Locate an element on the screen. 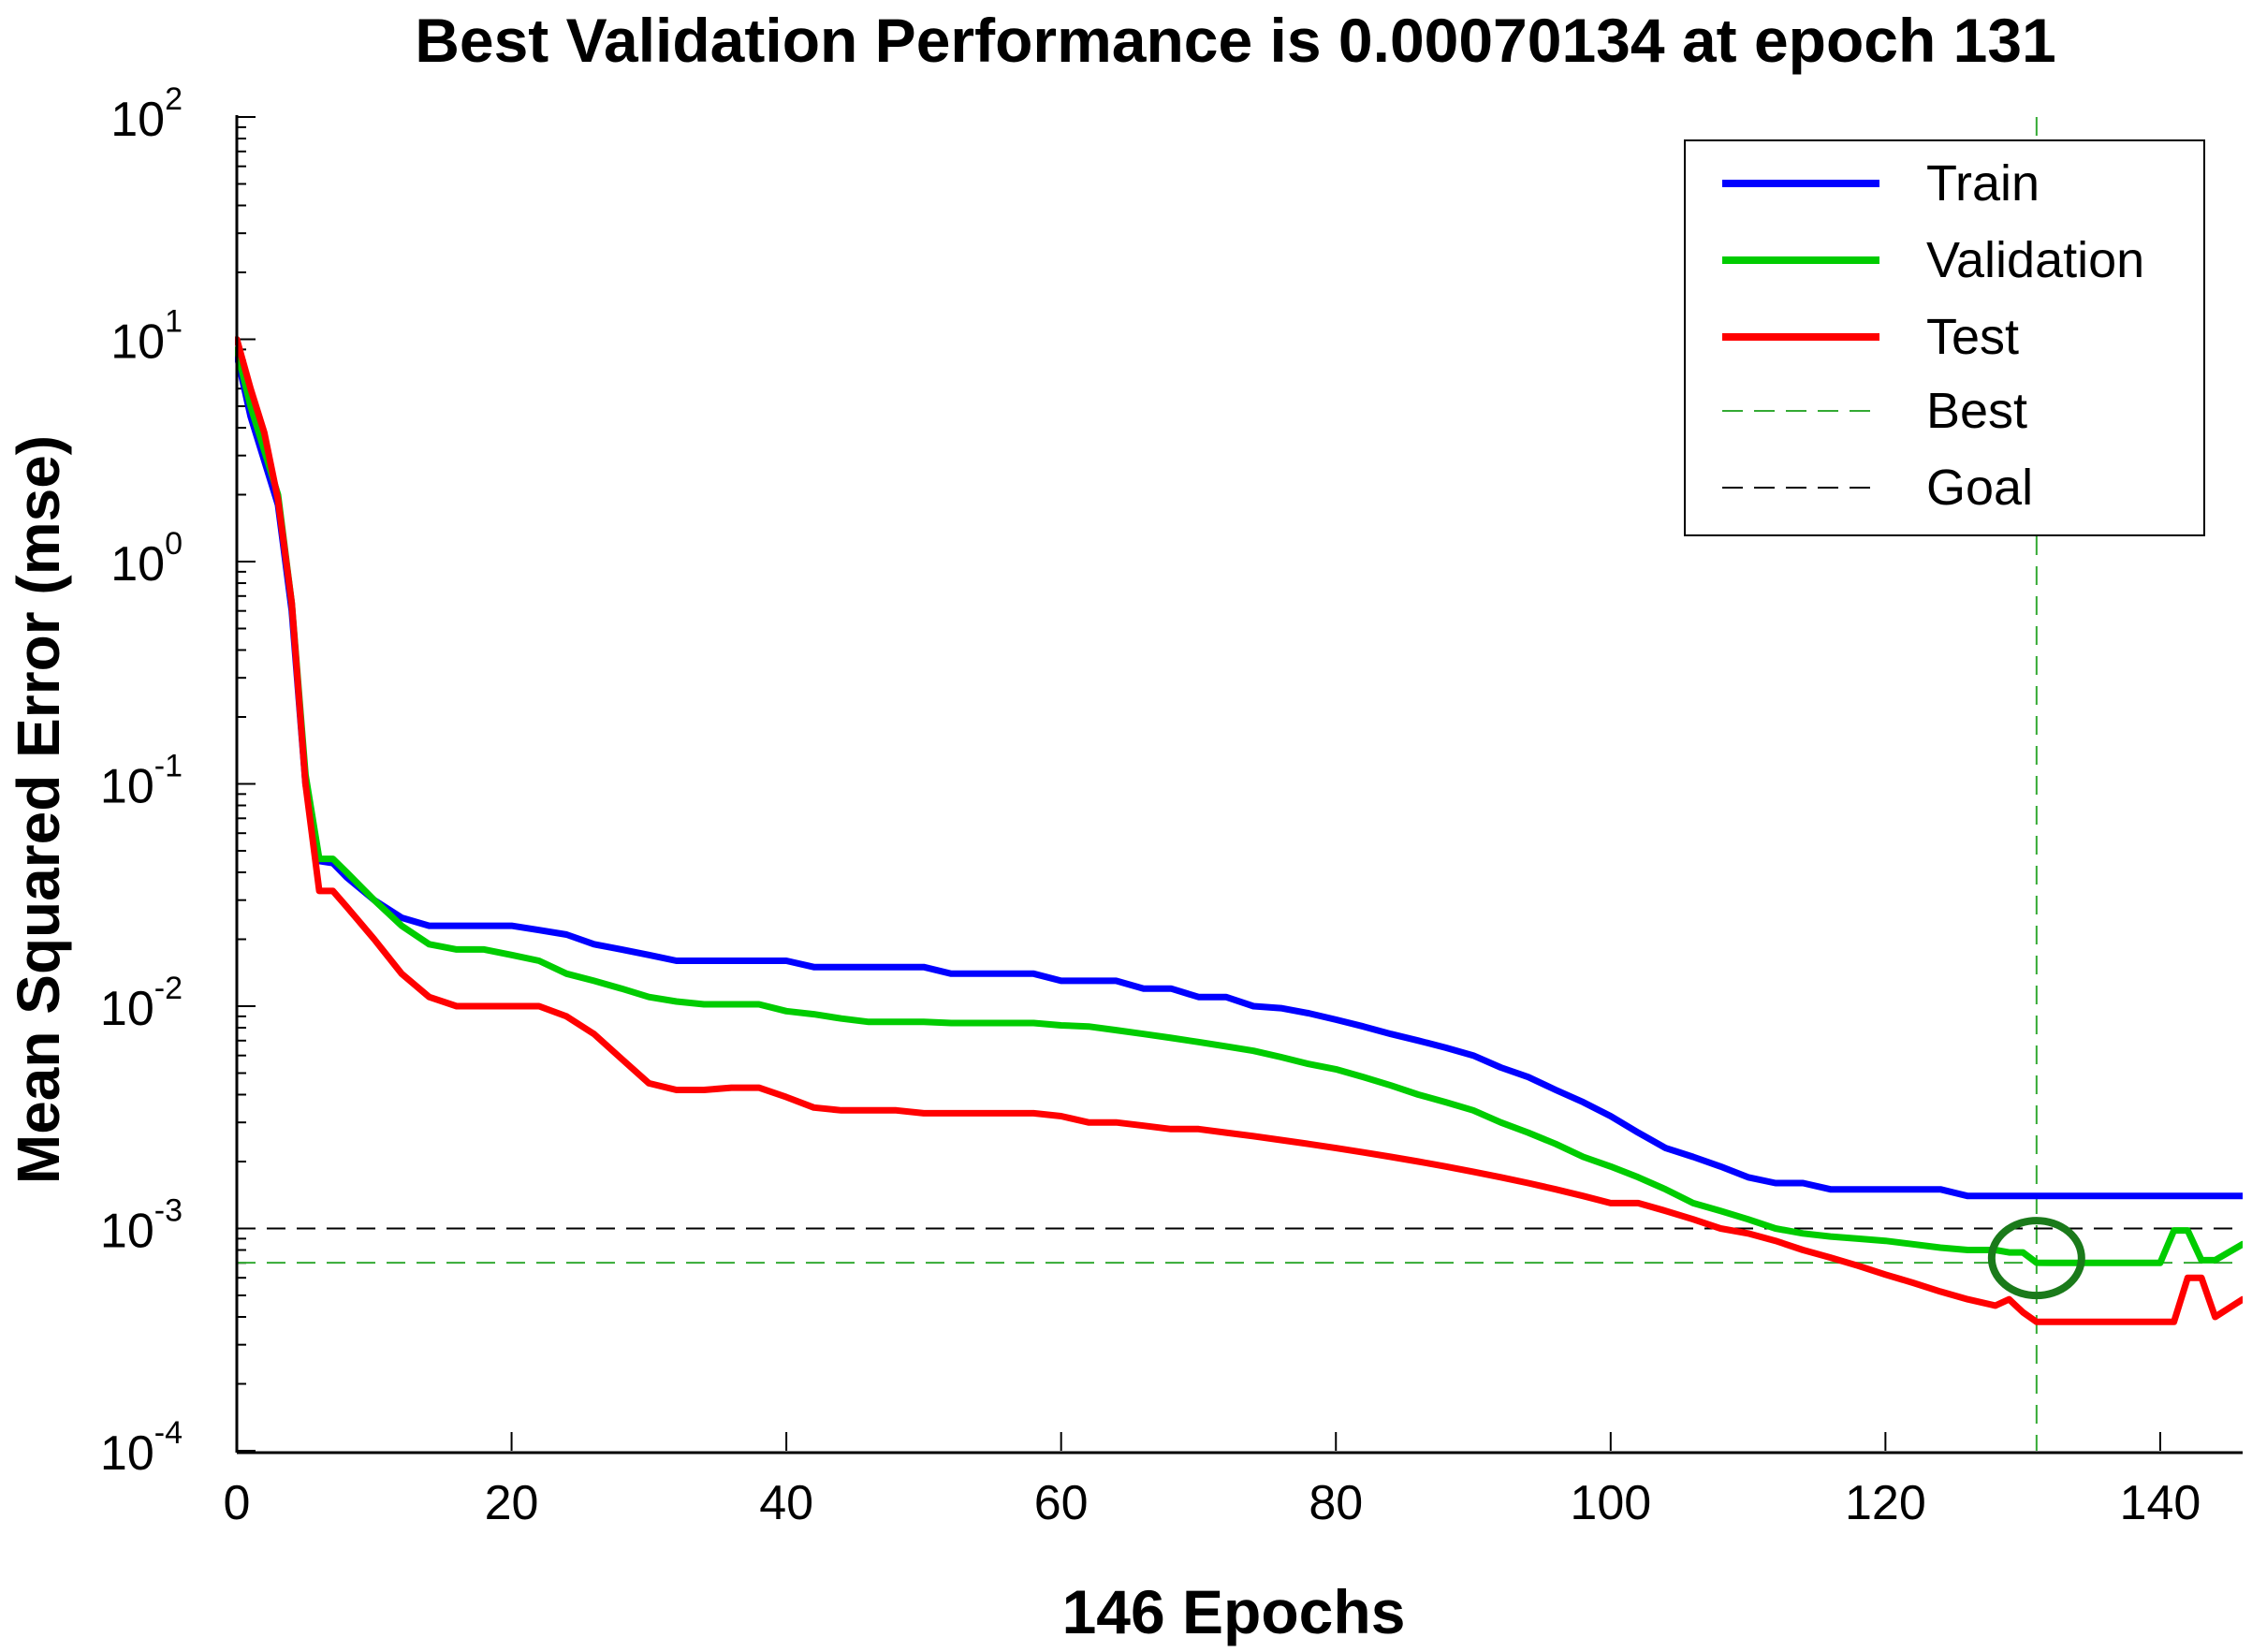  x-axis: 0 20 40 60 80 100 120 140 is located at coordinates (1212, 1481).